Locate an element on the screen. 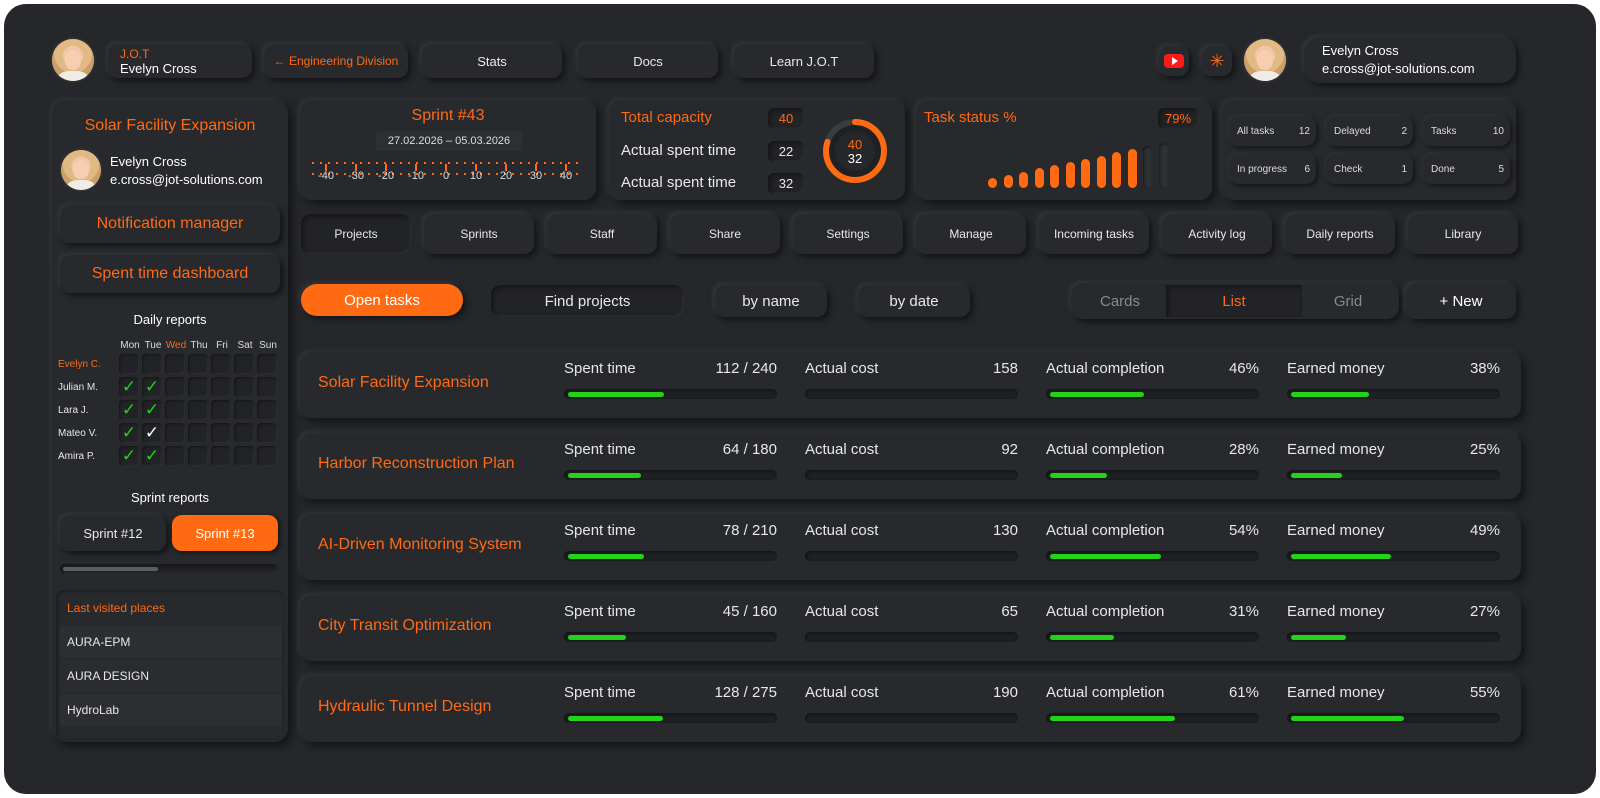  theme-toggle: ✳ is located at coordinates (1217, 61).